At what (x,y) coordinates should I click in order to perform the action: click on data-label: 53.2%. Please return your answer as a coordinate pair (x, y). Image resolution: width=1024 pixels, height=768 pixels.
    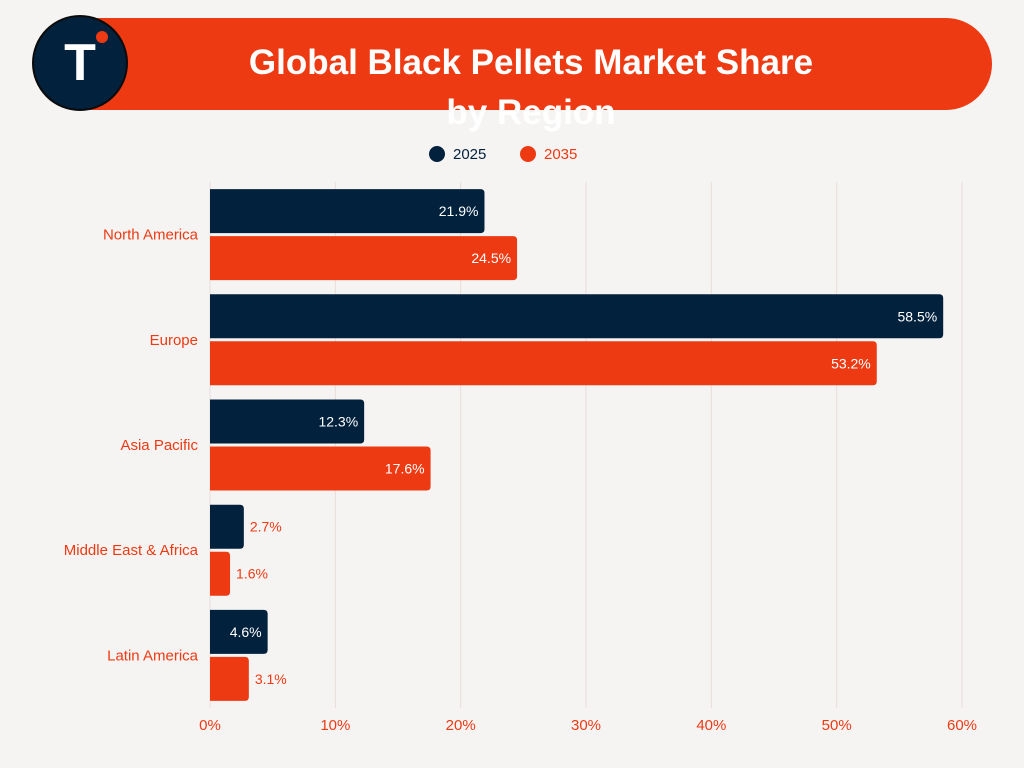
    Looking at the image, I should click on (851, 363).